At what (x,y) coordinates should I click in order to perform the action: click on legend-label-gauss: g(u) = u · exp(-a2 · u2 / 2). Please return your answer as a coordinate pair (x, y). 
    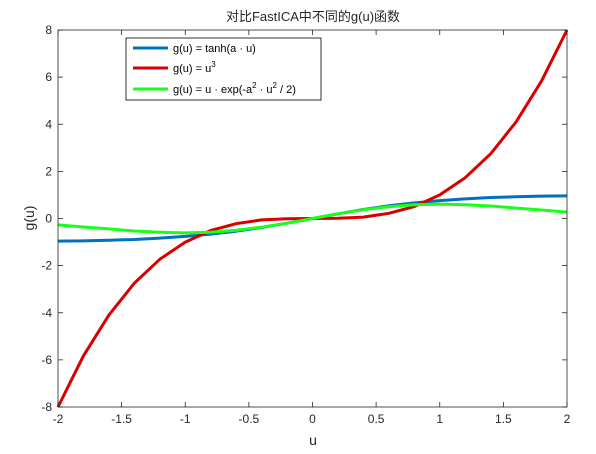
    Looking at the image, I should click on (234, 88).